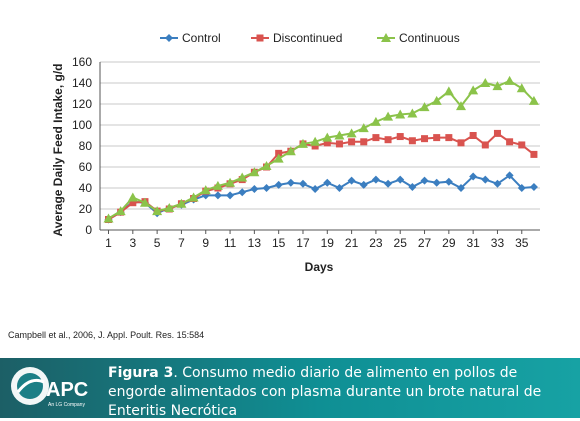  What do you see at coordinates (260, 38) in the screenshot?
I see `legend-marker-discontinued` at bounding box center [260, 38].